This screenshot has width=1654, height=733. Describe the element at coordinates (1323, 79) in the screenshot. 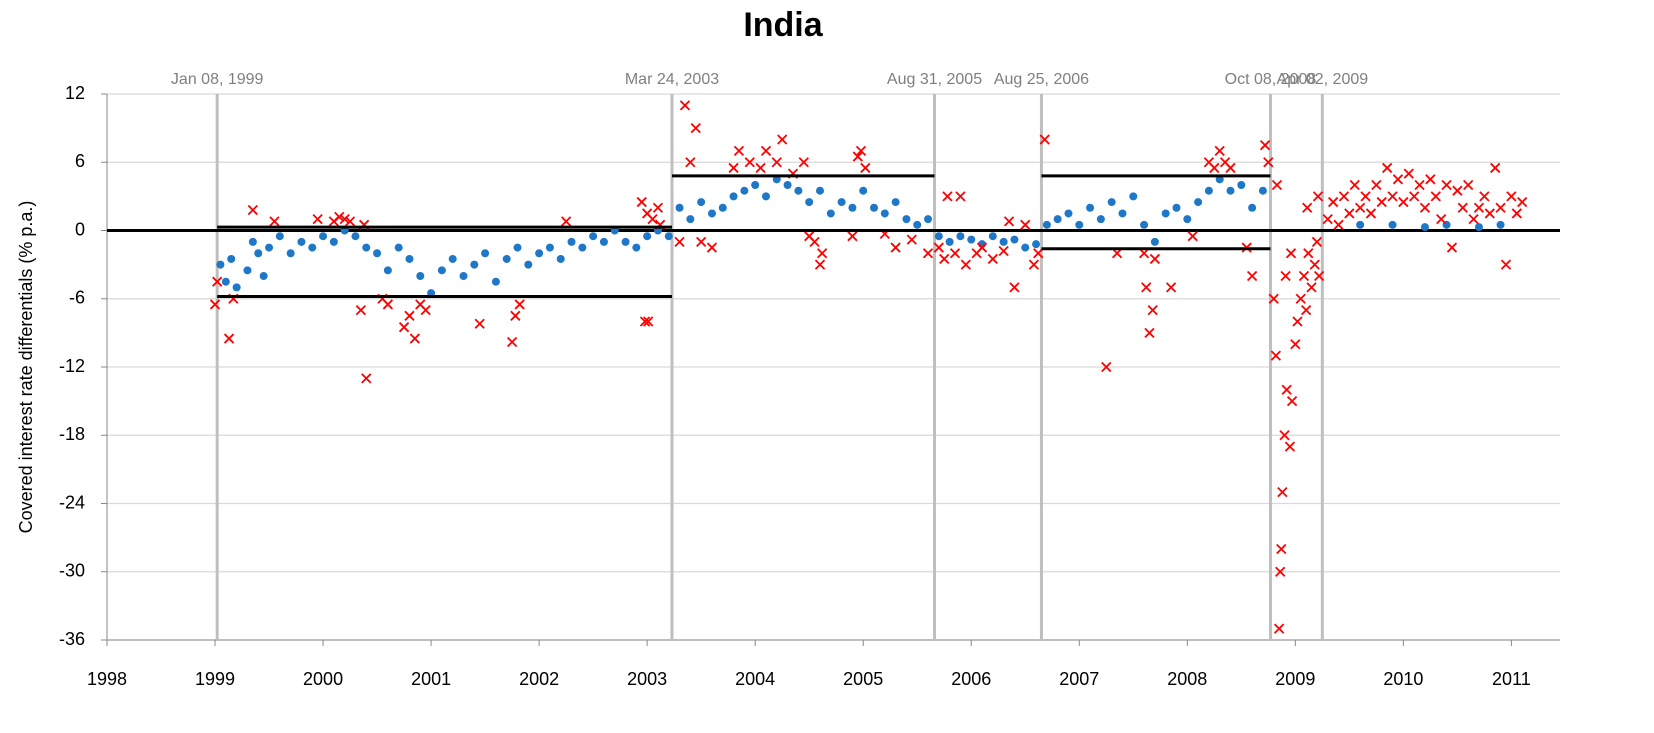

I see `break-label: Apr 02, 2009` at that location.